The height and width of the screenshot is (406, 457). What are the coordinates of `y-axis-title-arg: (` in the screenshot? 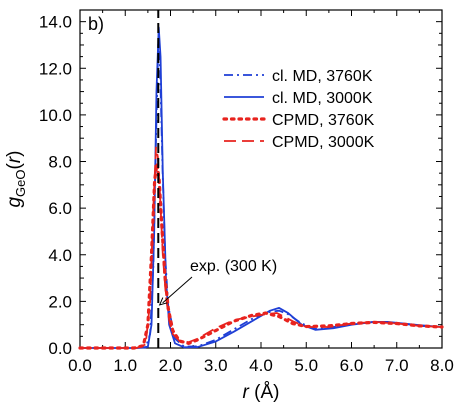 It's located at (14, 165).